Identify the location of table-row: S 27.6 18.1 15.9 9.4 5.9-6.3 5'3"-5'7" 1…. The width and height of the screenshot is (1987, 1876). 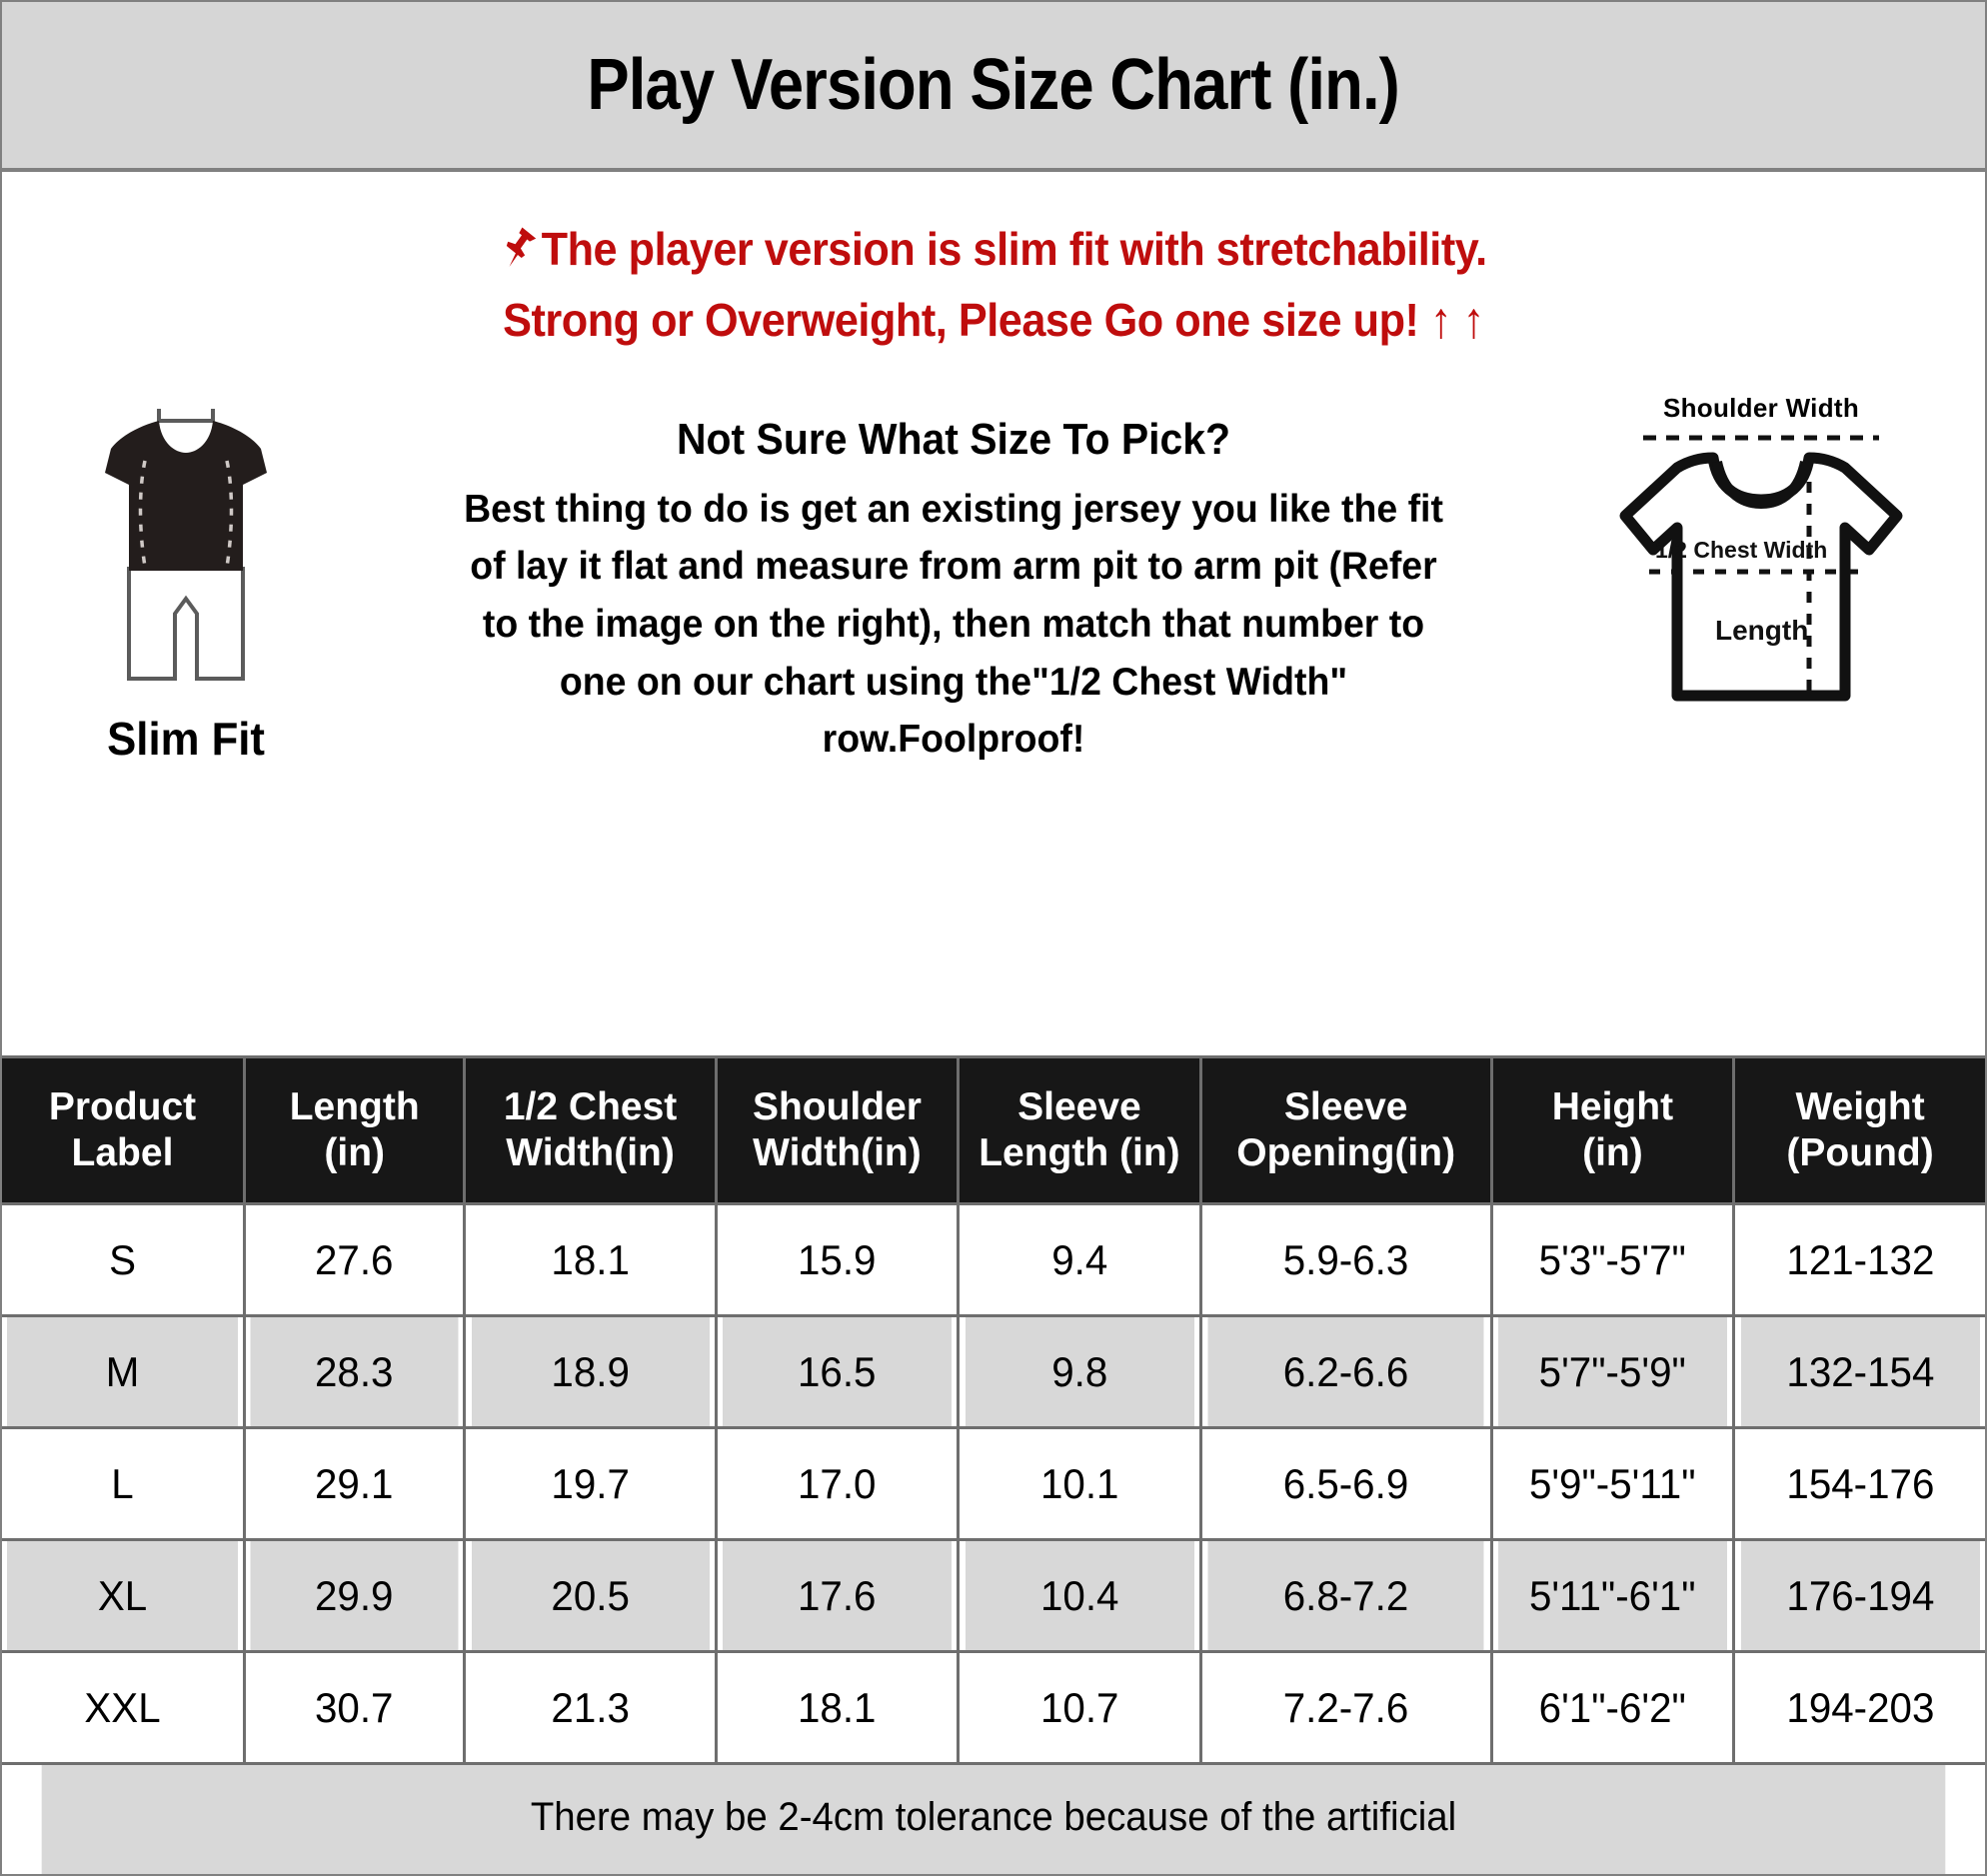
(993, 1260).